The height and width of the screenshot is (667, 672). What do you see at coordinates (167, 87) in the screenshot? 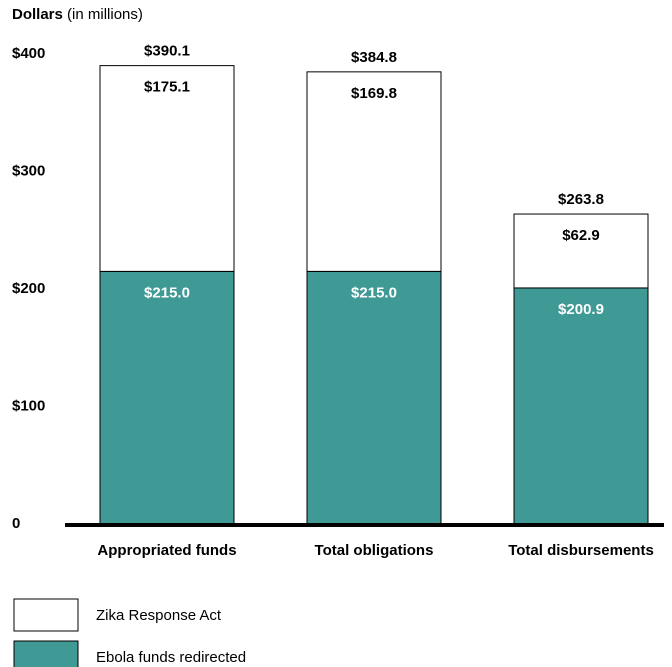
I see `value-label: $175.1` at bounding box center [167, 87].